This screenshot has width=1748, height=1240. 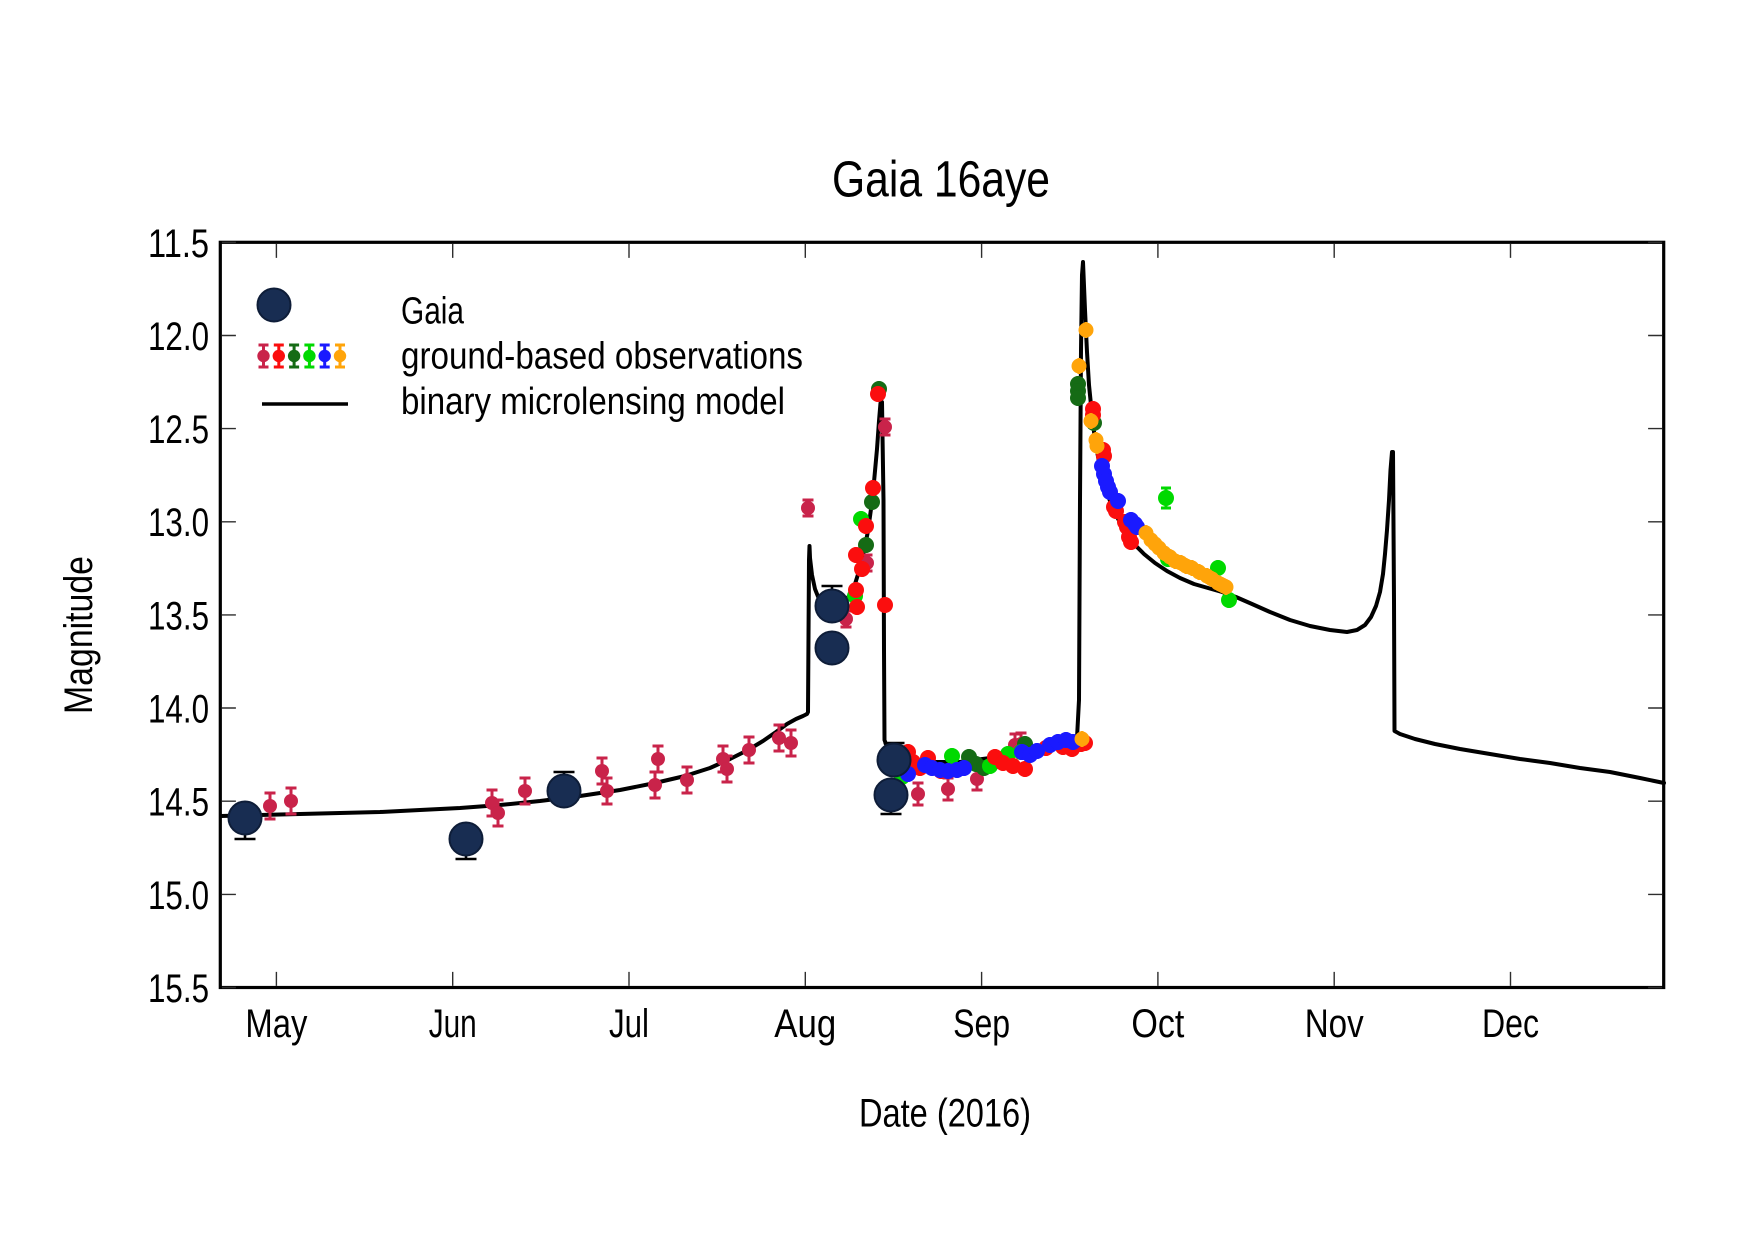 I want to click on svg-text: Dec, so click(x=1510, y=1024).